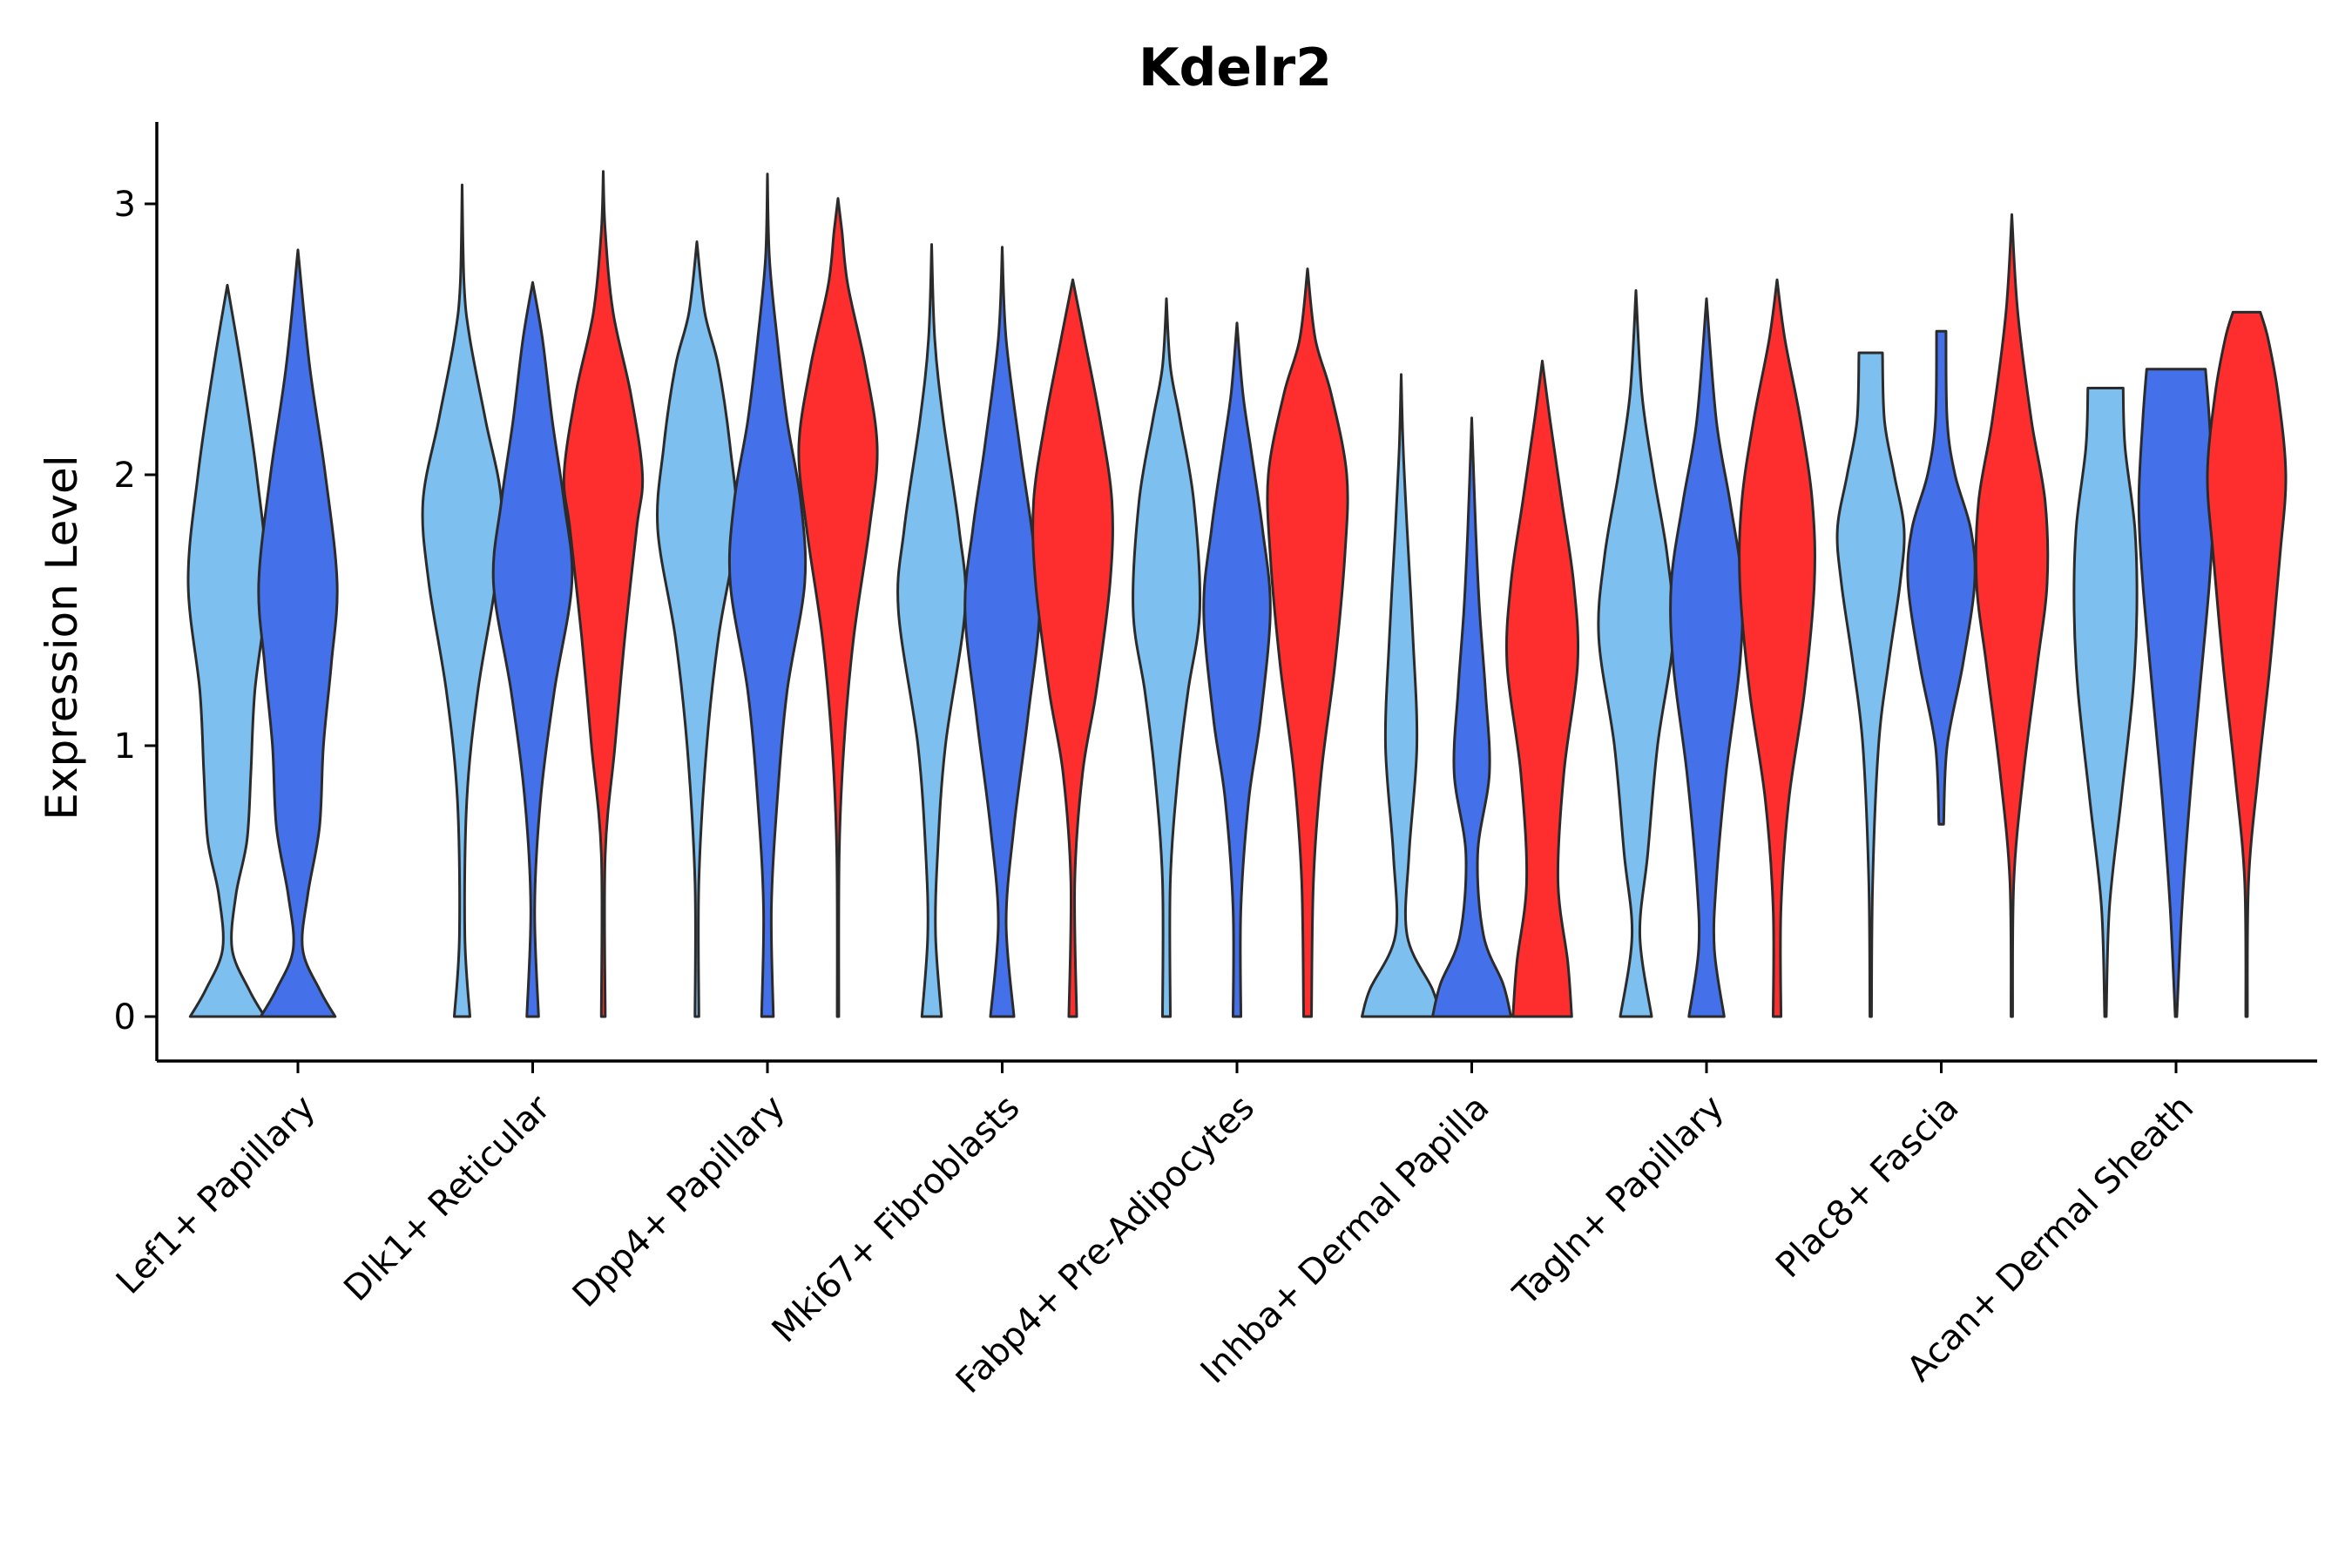  What do you see at coordinates (679, 1201) in the screenshot?
I see `x-tick-label: Dpp4+ Papillary` at bounding box center [679, 1201].